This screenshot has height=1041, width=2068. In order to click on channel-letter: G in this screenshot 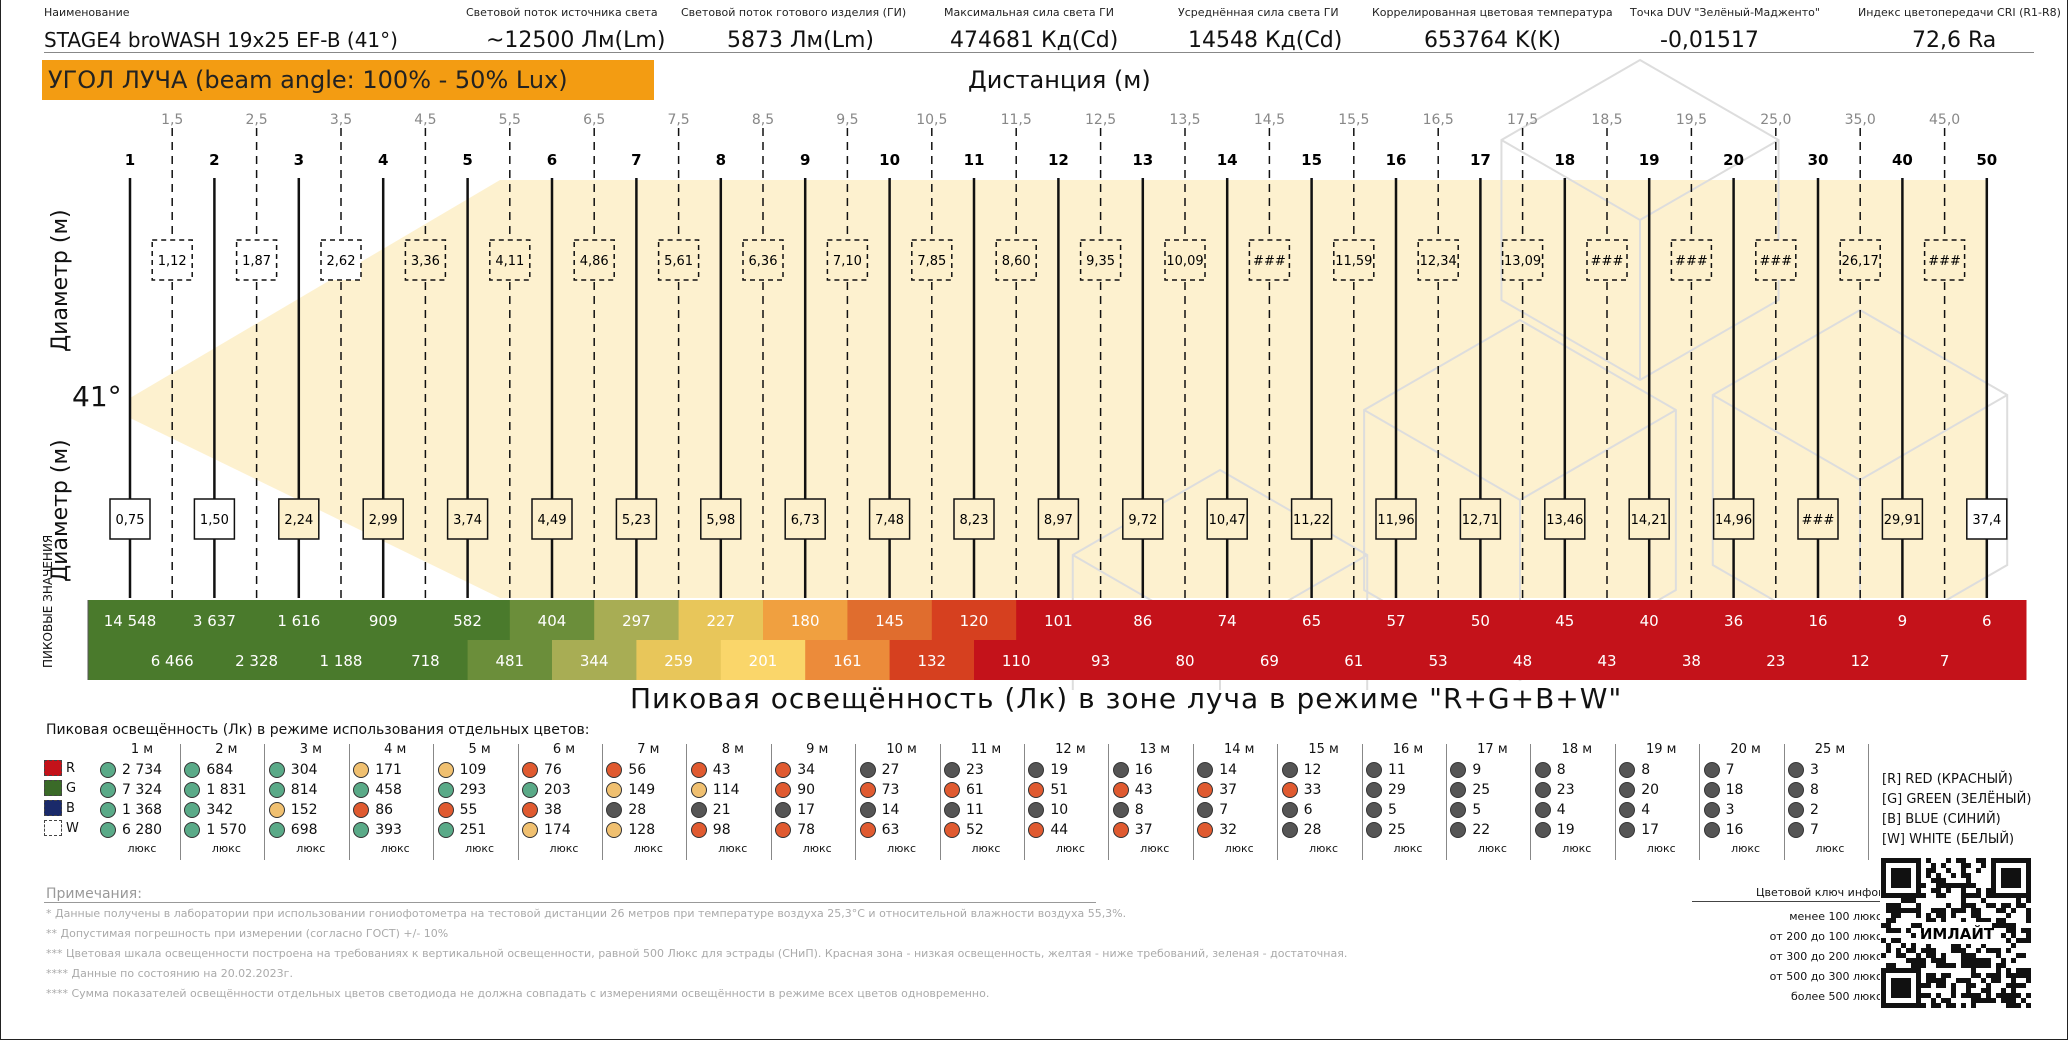, I will do `click(71, 788)`.